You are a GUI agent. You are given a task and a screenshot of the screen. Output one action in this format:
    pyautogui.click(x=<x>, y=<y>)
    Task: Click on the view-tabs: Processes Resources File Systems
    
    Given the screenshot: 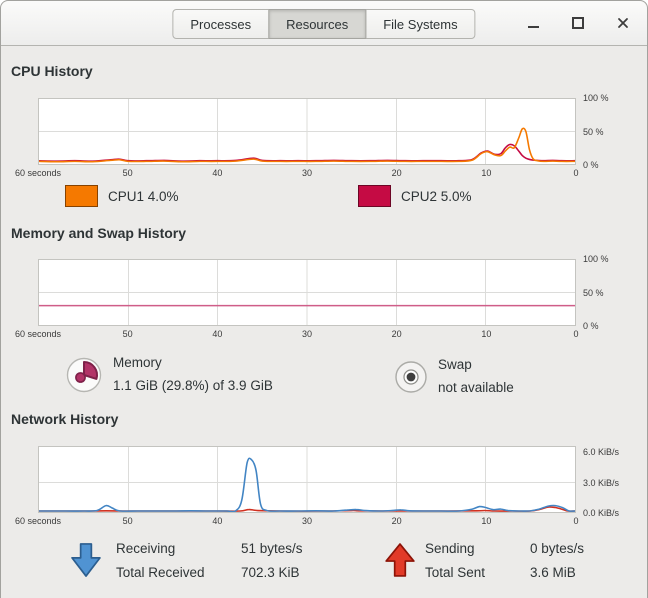 What is the action you would take?
    pyautogui.click(x=324, y=24)
    